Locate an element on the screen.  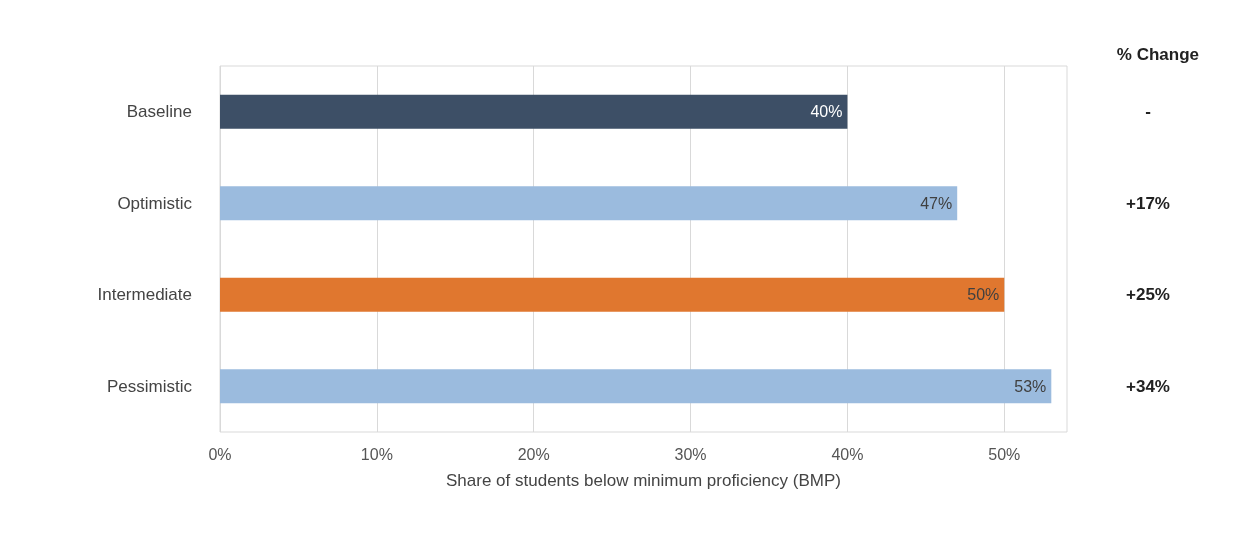
data-label: 40% is located at coordinates (826, 112).